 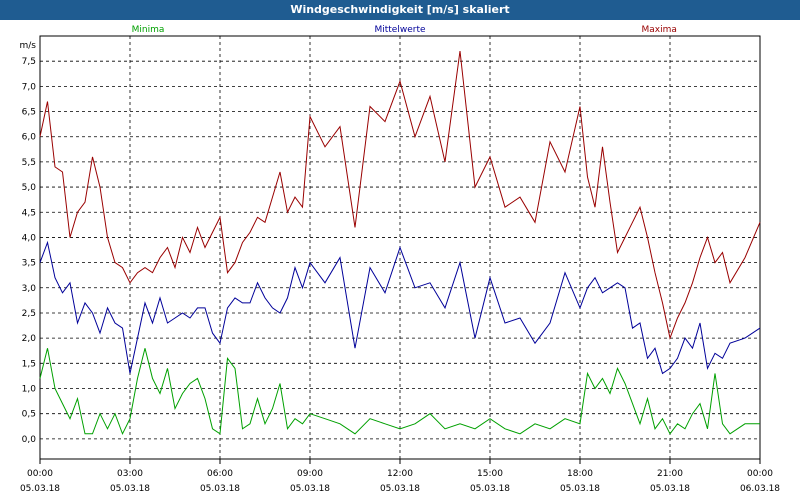 What do you see at coordinates (29, 188) in the screenshot?
I see `y-tick-label: 5,0` at bounding box center [29, 188].